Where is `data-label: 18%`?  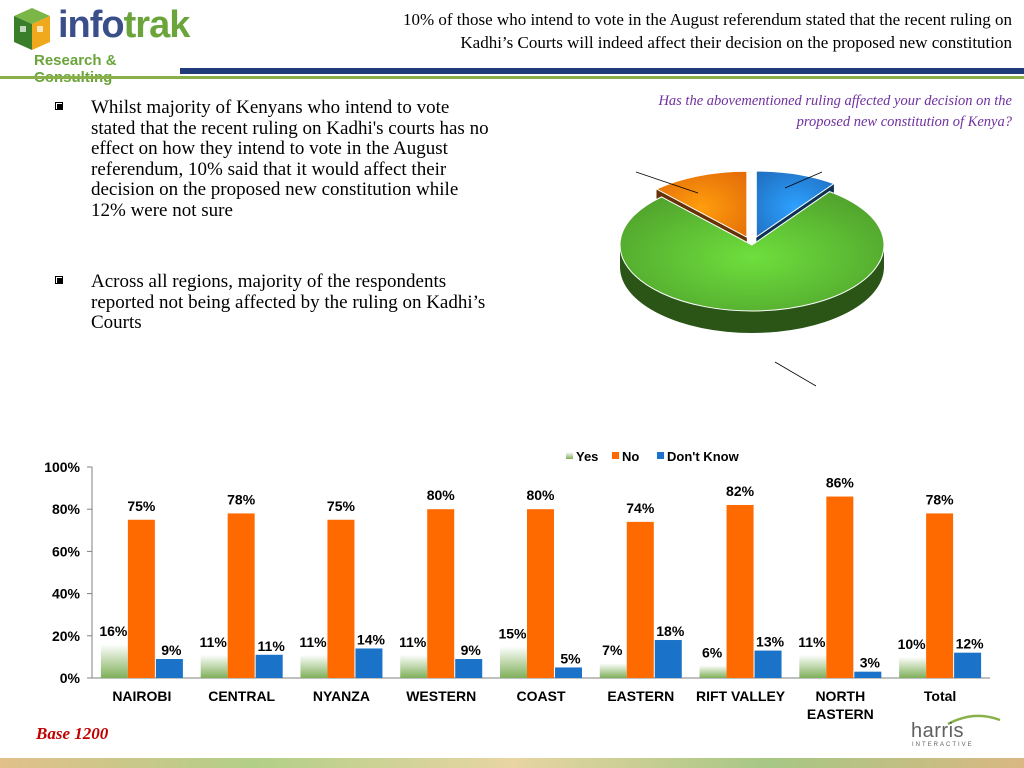 data-label: 18% is located at coordinates (670, 631).